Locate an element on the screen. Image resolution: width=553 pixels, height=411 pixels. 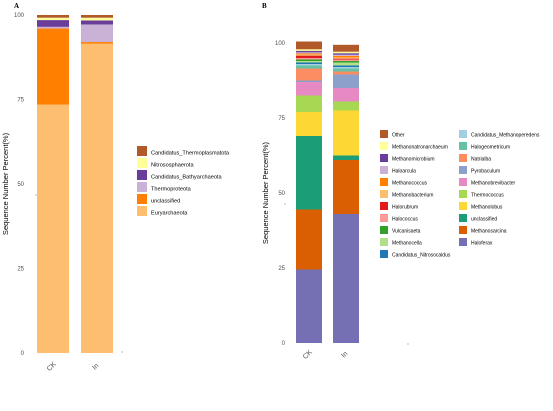
legend-label-haloferax: Haloferax is located at coordinates (482, 244).